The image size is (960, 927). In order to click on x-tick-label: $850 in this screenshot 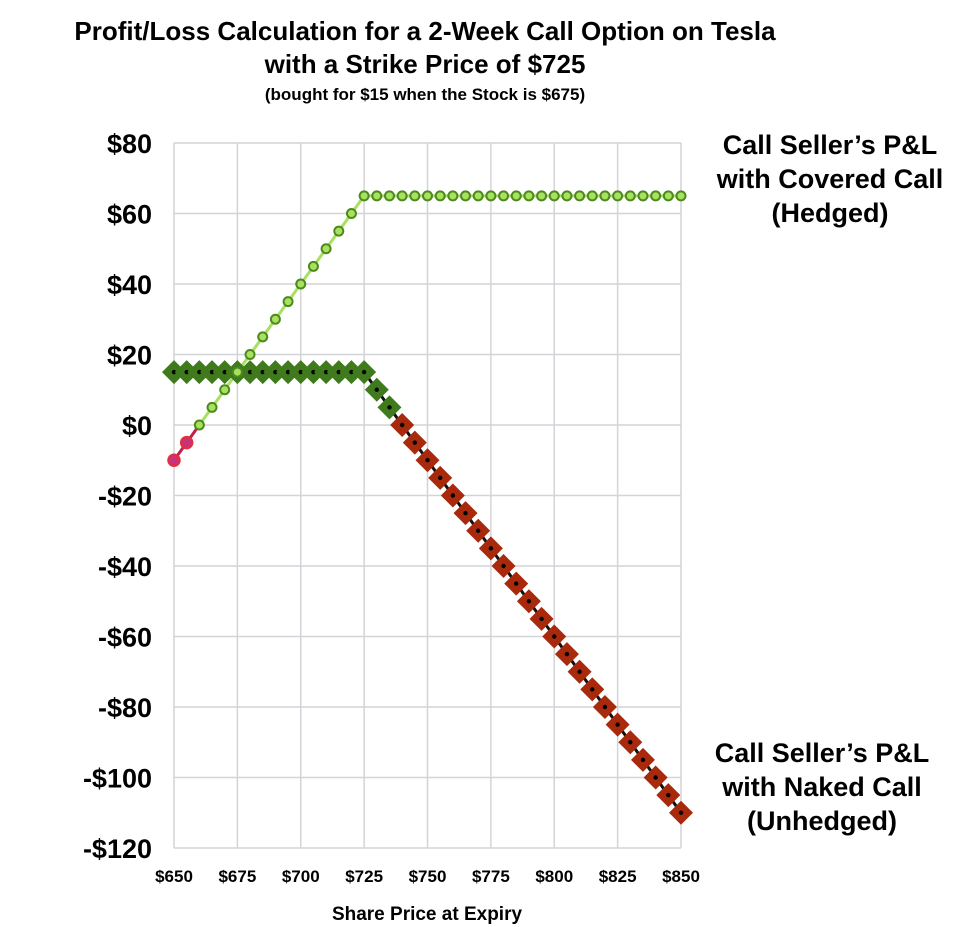, I will do `click(681, 876)`.